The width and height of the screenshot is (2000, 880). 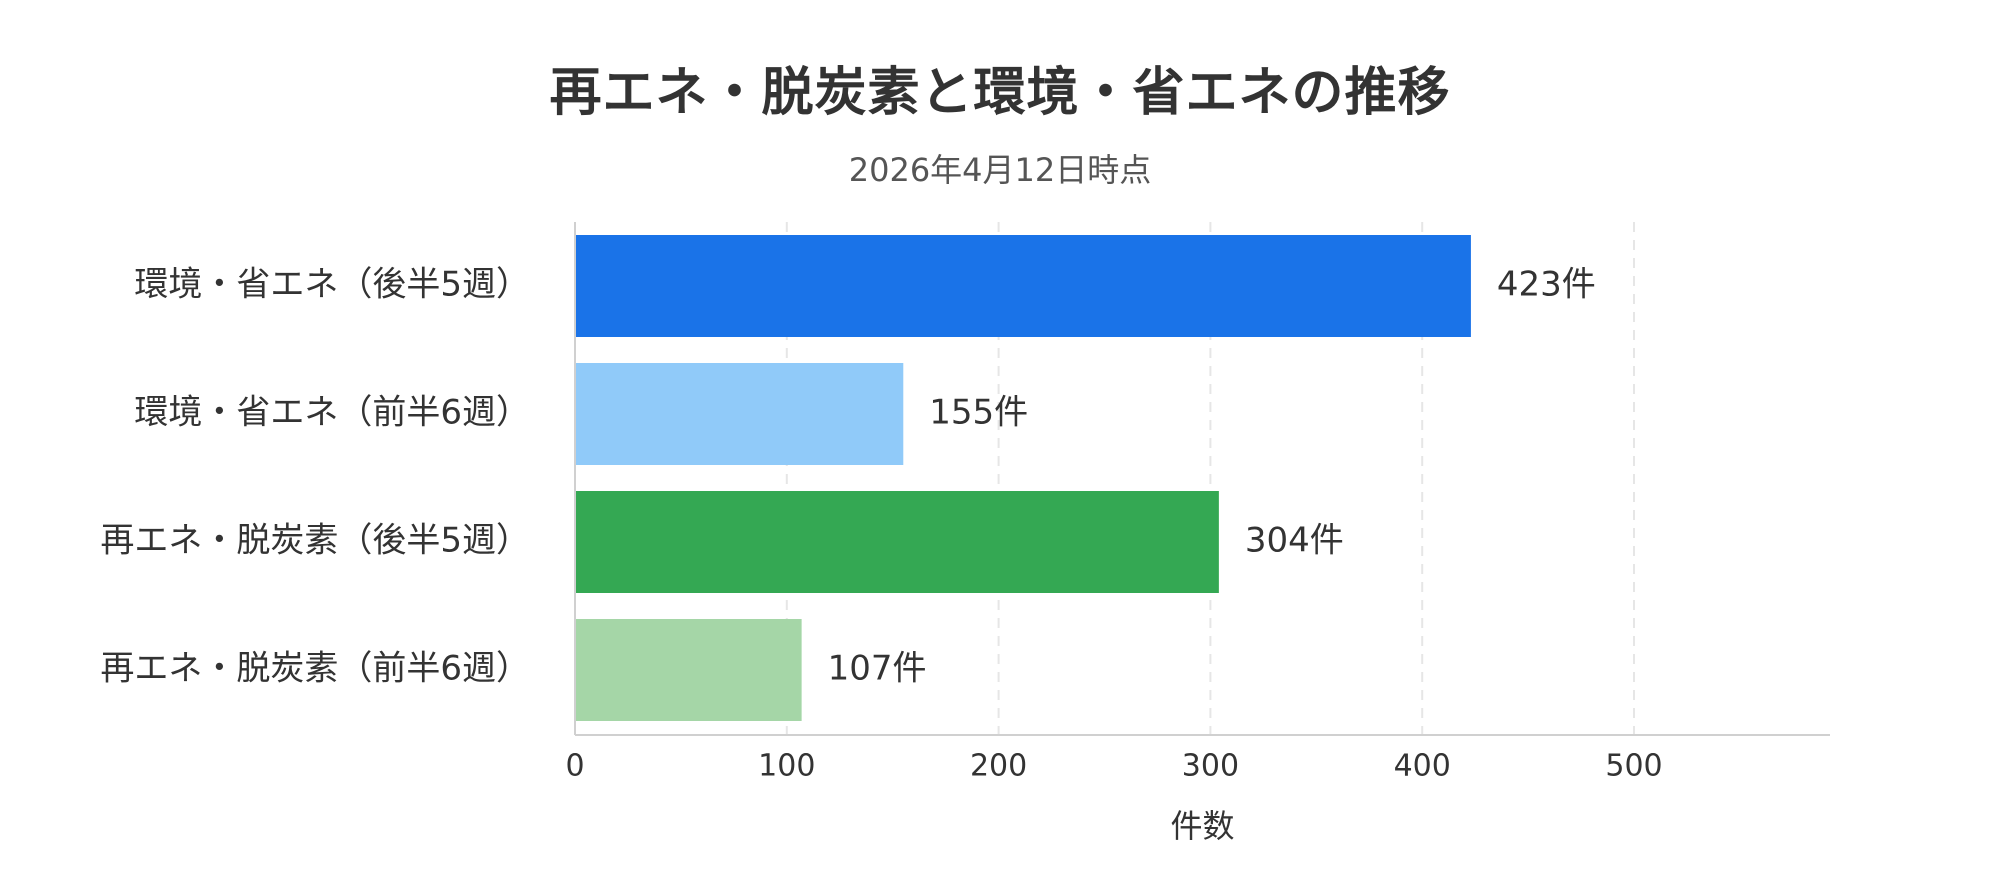 What do you see at coordinates (1000, 93) in the screenshot?
I see `chart-title: 再エネ・脱炭素と環境・省エネの推移` at bounding box center [1000, 93].